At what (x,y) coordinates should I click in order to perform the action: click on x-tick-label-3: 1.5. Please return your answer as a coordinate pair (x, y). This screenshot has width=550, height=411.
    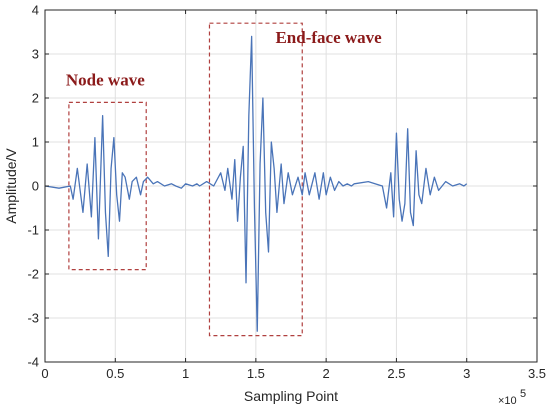
    Looking at the image, I should click on (256, 373).